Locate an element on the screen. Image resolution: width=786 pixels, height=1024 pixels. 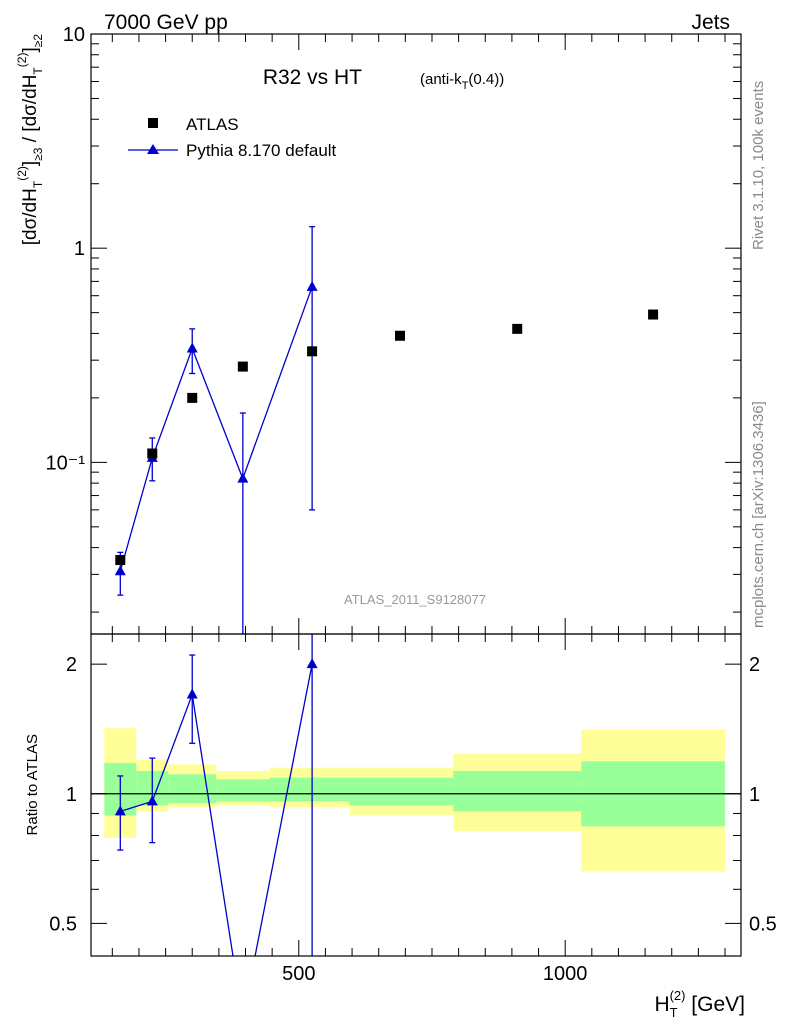
mcplots-label: mcplots.cern.ch [arXiv:1306.3436] is located at coordinates (758, 514).